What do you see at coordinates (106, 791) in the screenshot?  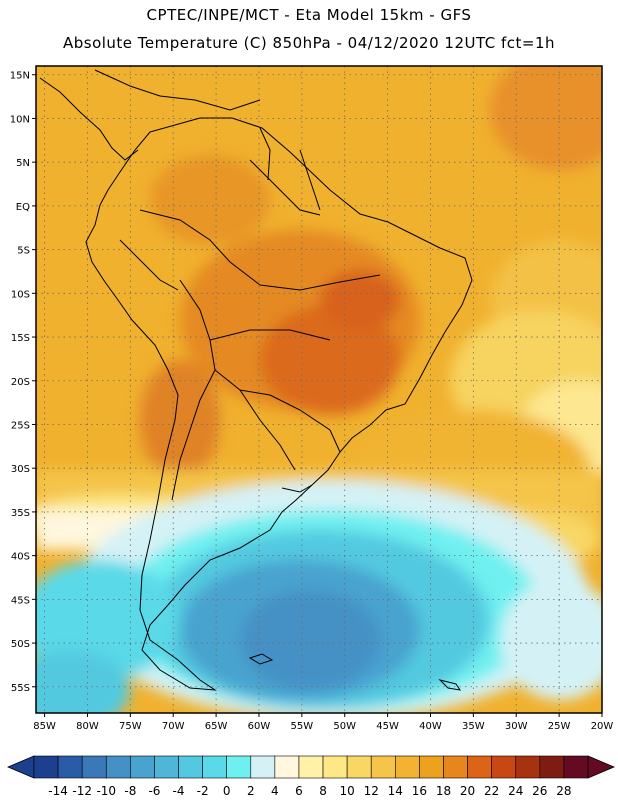 I see `colorbar-label: -10` at bounding box center [106, 791].